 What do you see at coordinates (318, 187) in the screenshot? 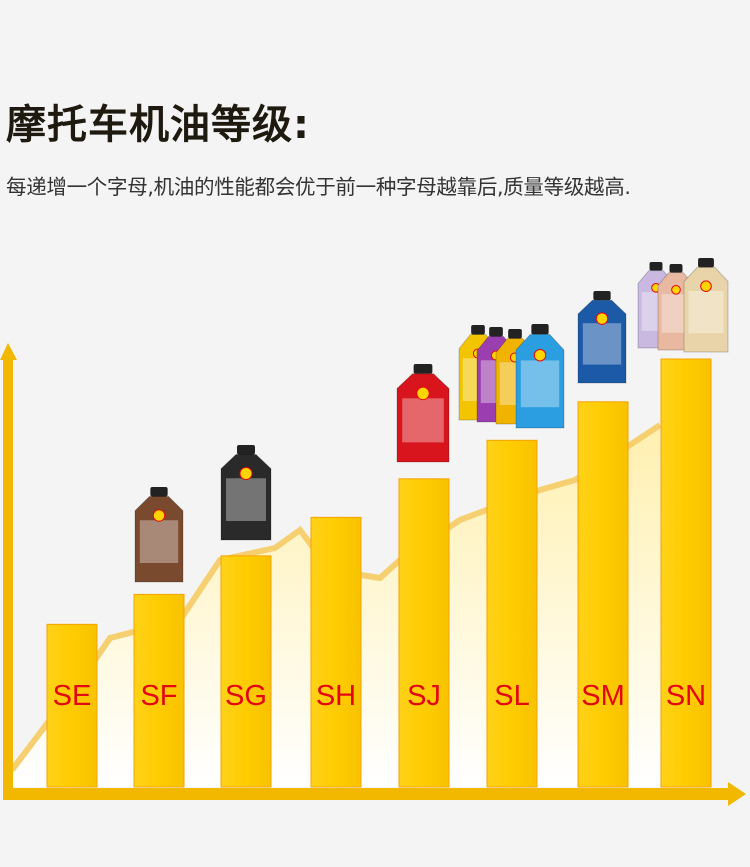
I see `page-subtitle: 每递增一个字母,机油的性能都会优于前一种字母越靠后,质量等级越高.` at bounding box center [318, 187].